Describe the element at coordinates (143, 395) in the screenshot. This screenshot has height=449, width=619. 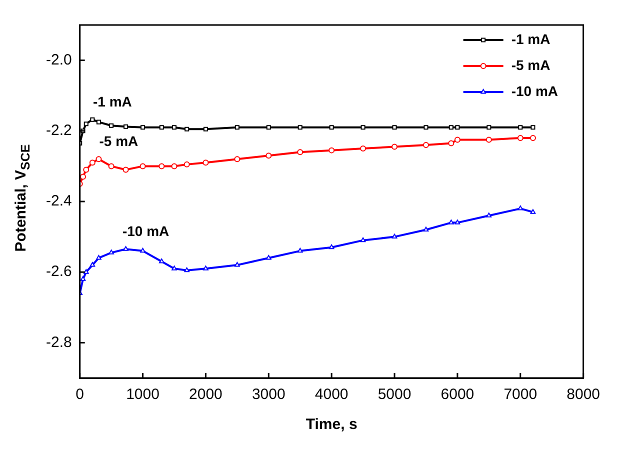
I see `x-tick-label: 1000` at that location.